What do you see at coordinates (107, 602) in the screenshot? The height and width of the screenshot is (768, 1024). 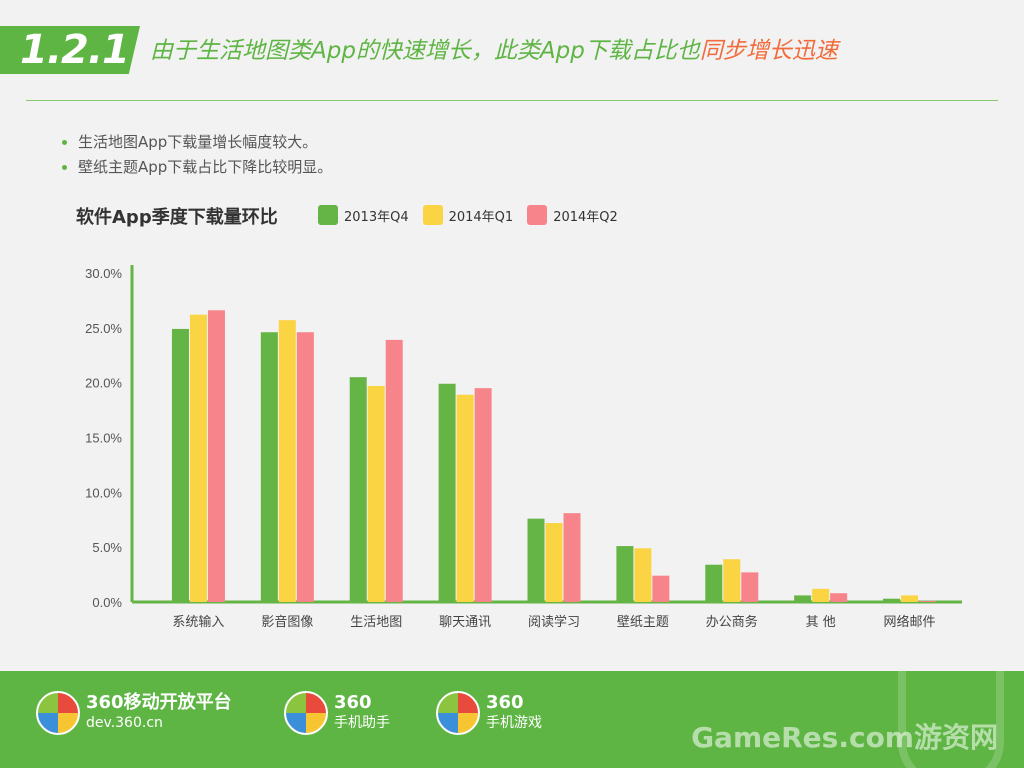 I see `y-tick-label: 0.0%` at bounding box center [107, 602].